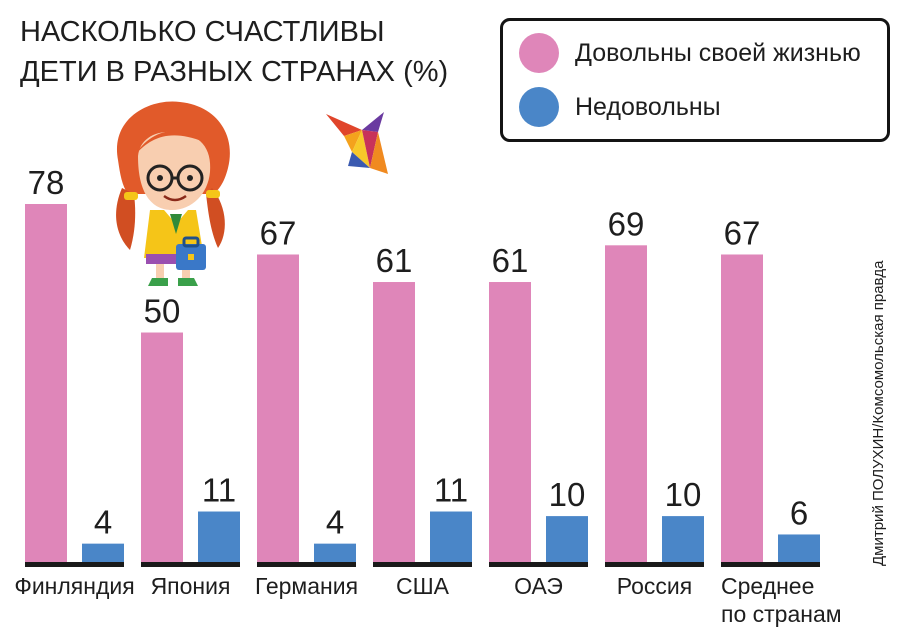  Describe the element at coordinates (781, 600) in the screenshot. I see `category-label: Среднее по странам` at that location.